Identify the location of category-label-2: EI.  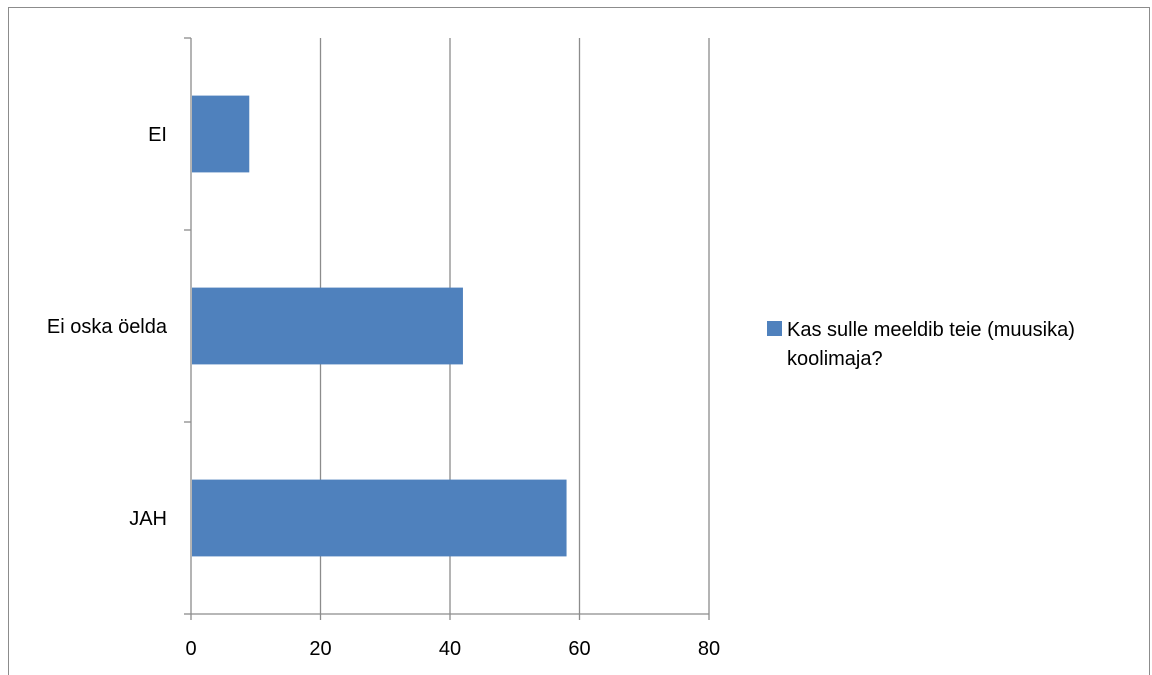
(157, 135).